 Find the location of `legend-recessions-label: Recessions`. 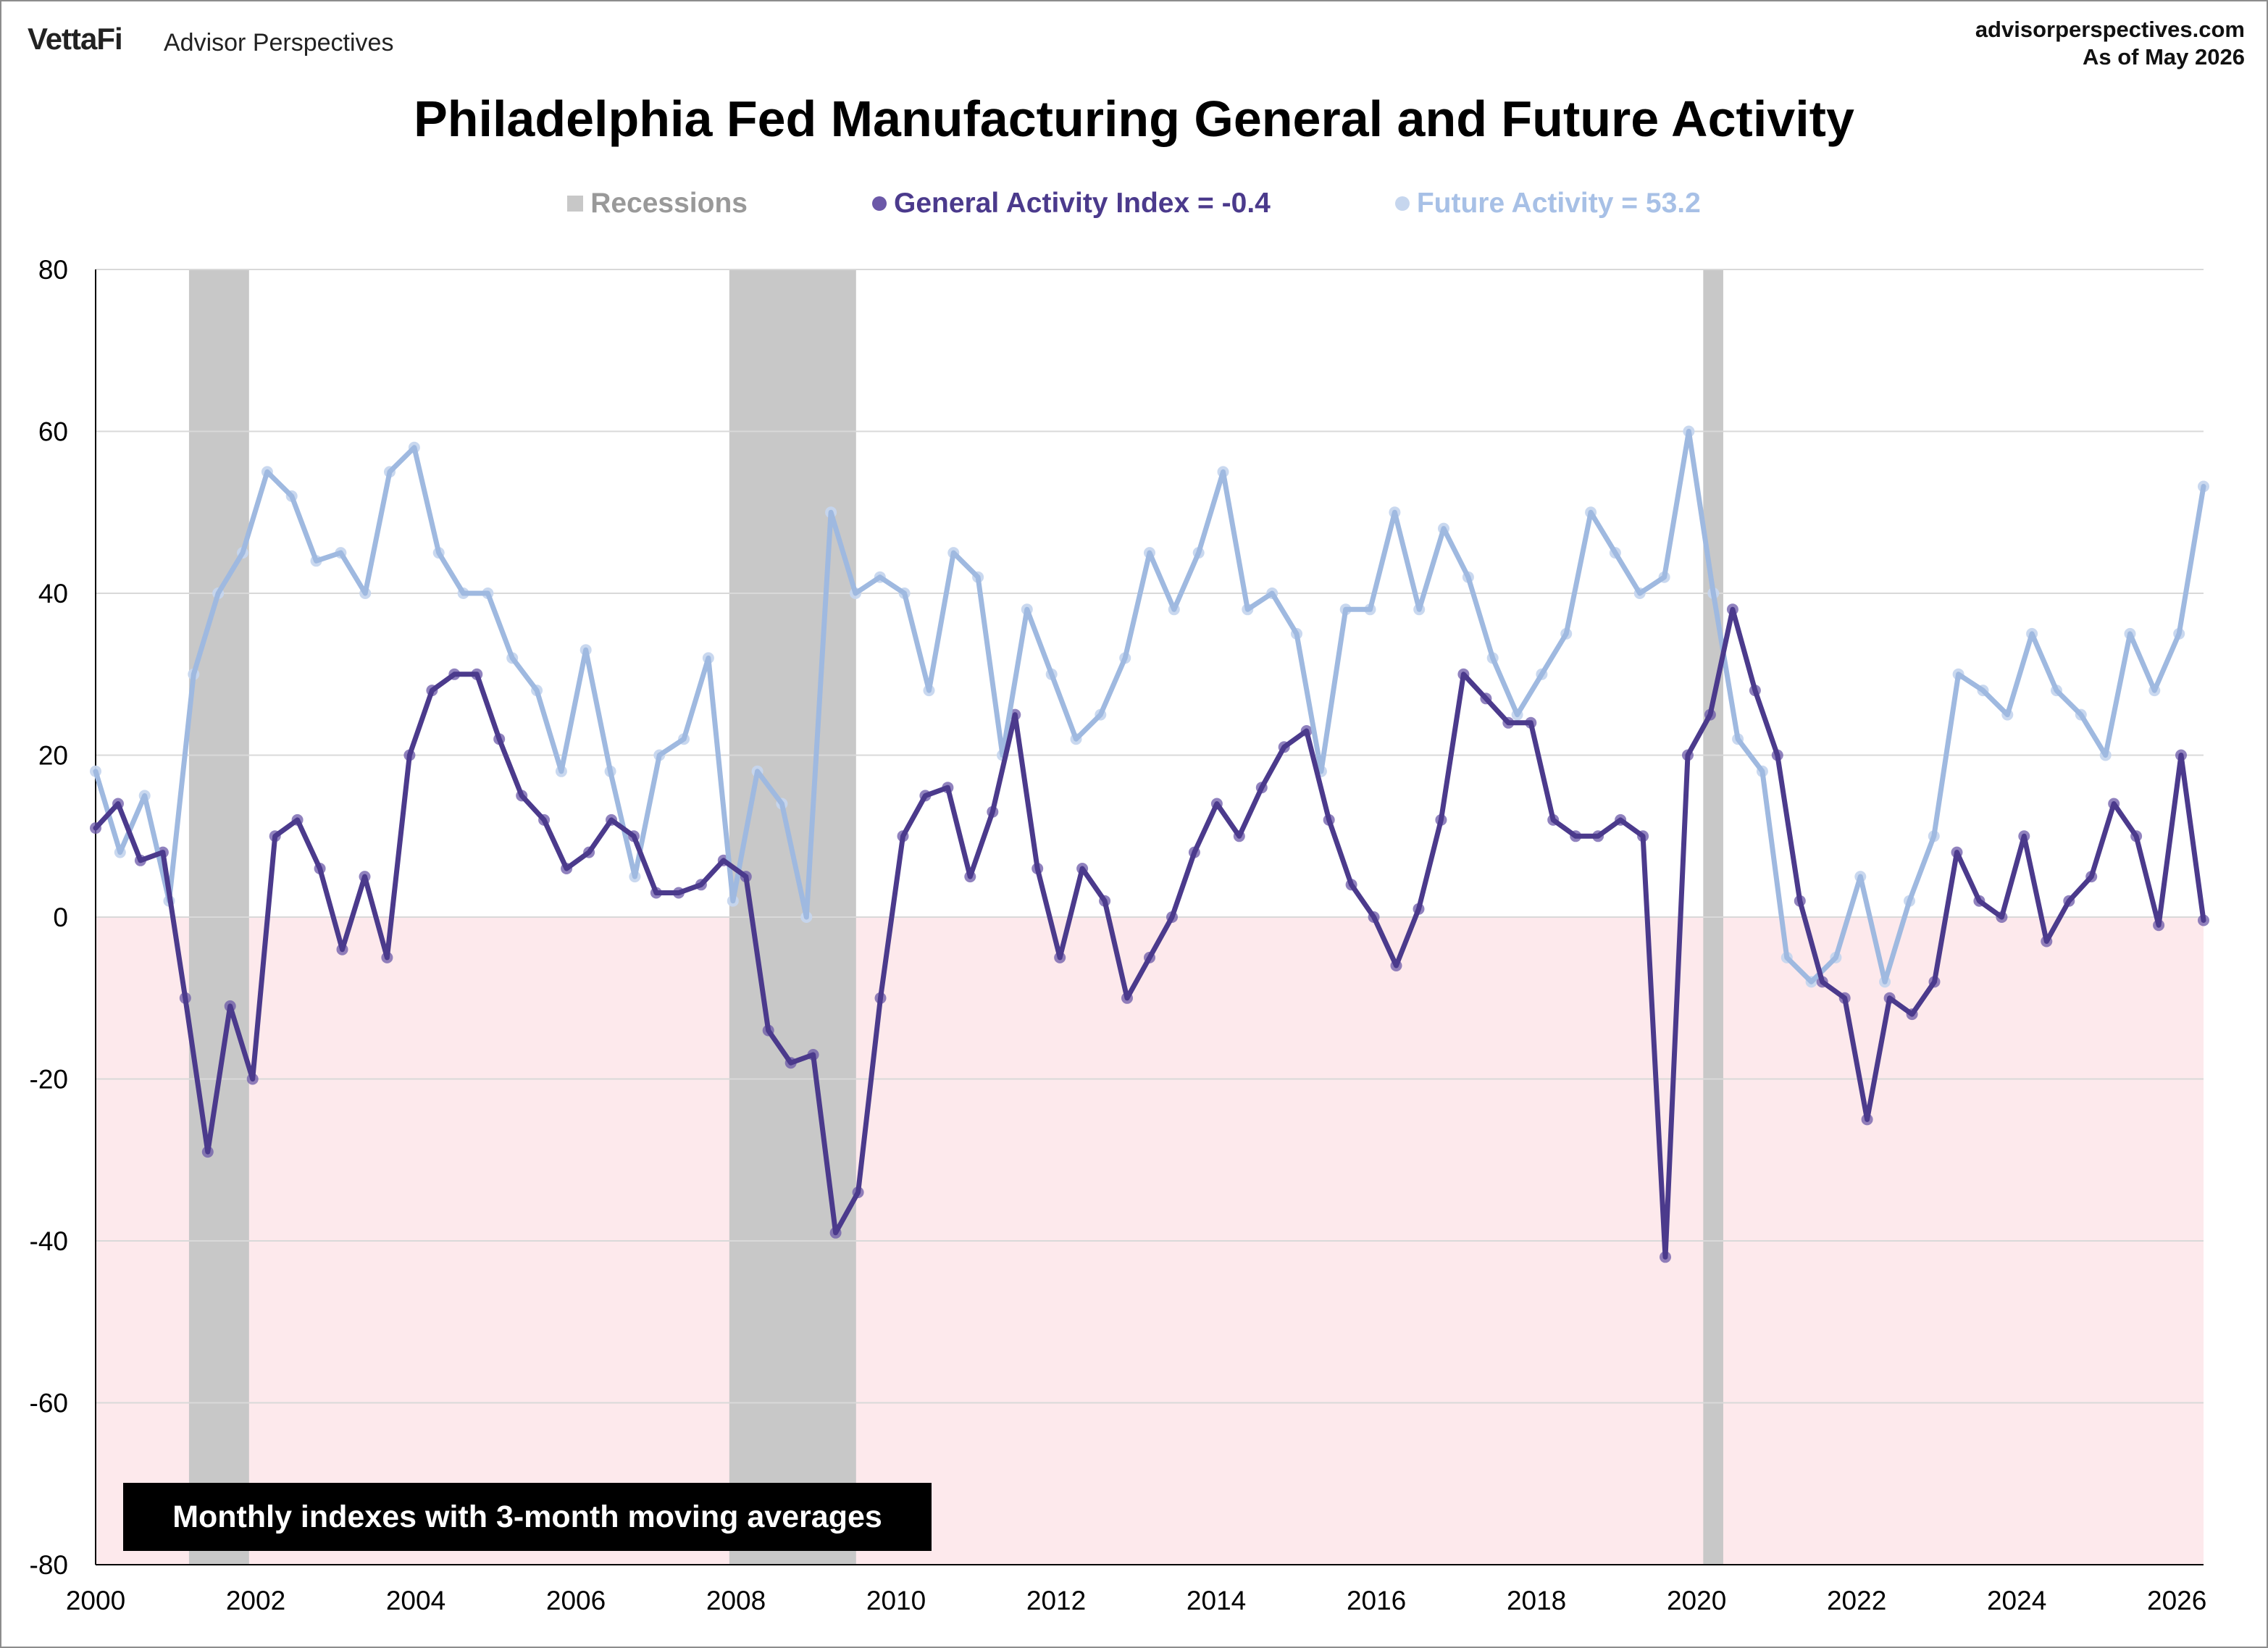

legend-recessions-label: Recessions is located at coordinates (669, 203).